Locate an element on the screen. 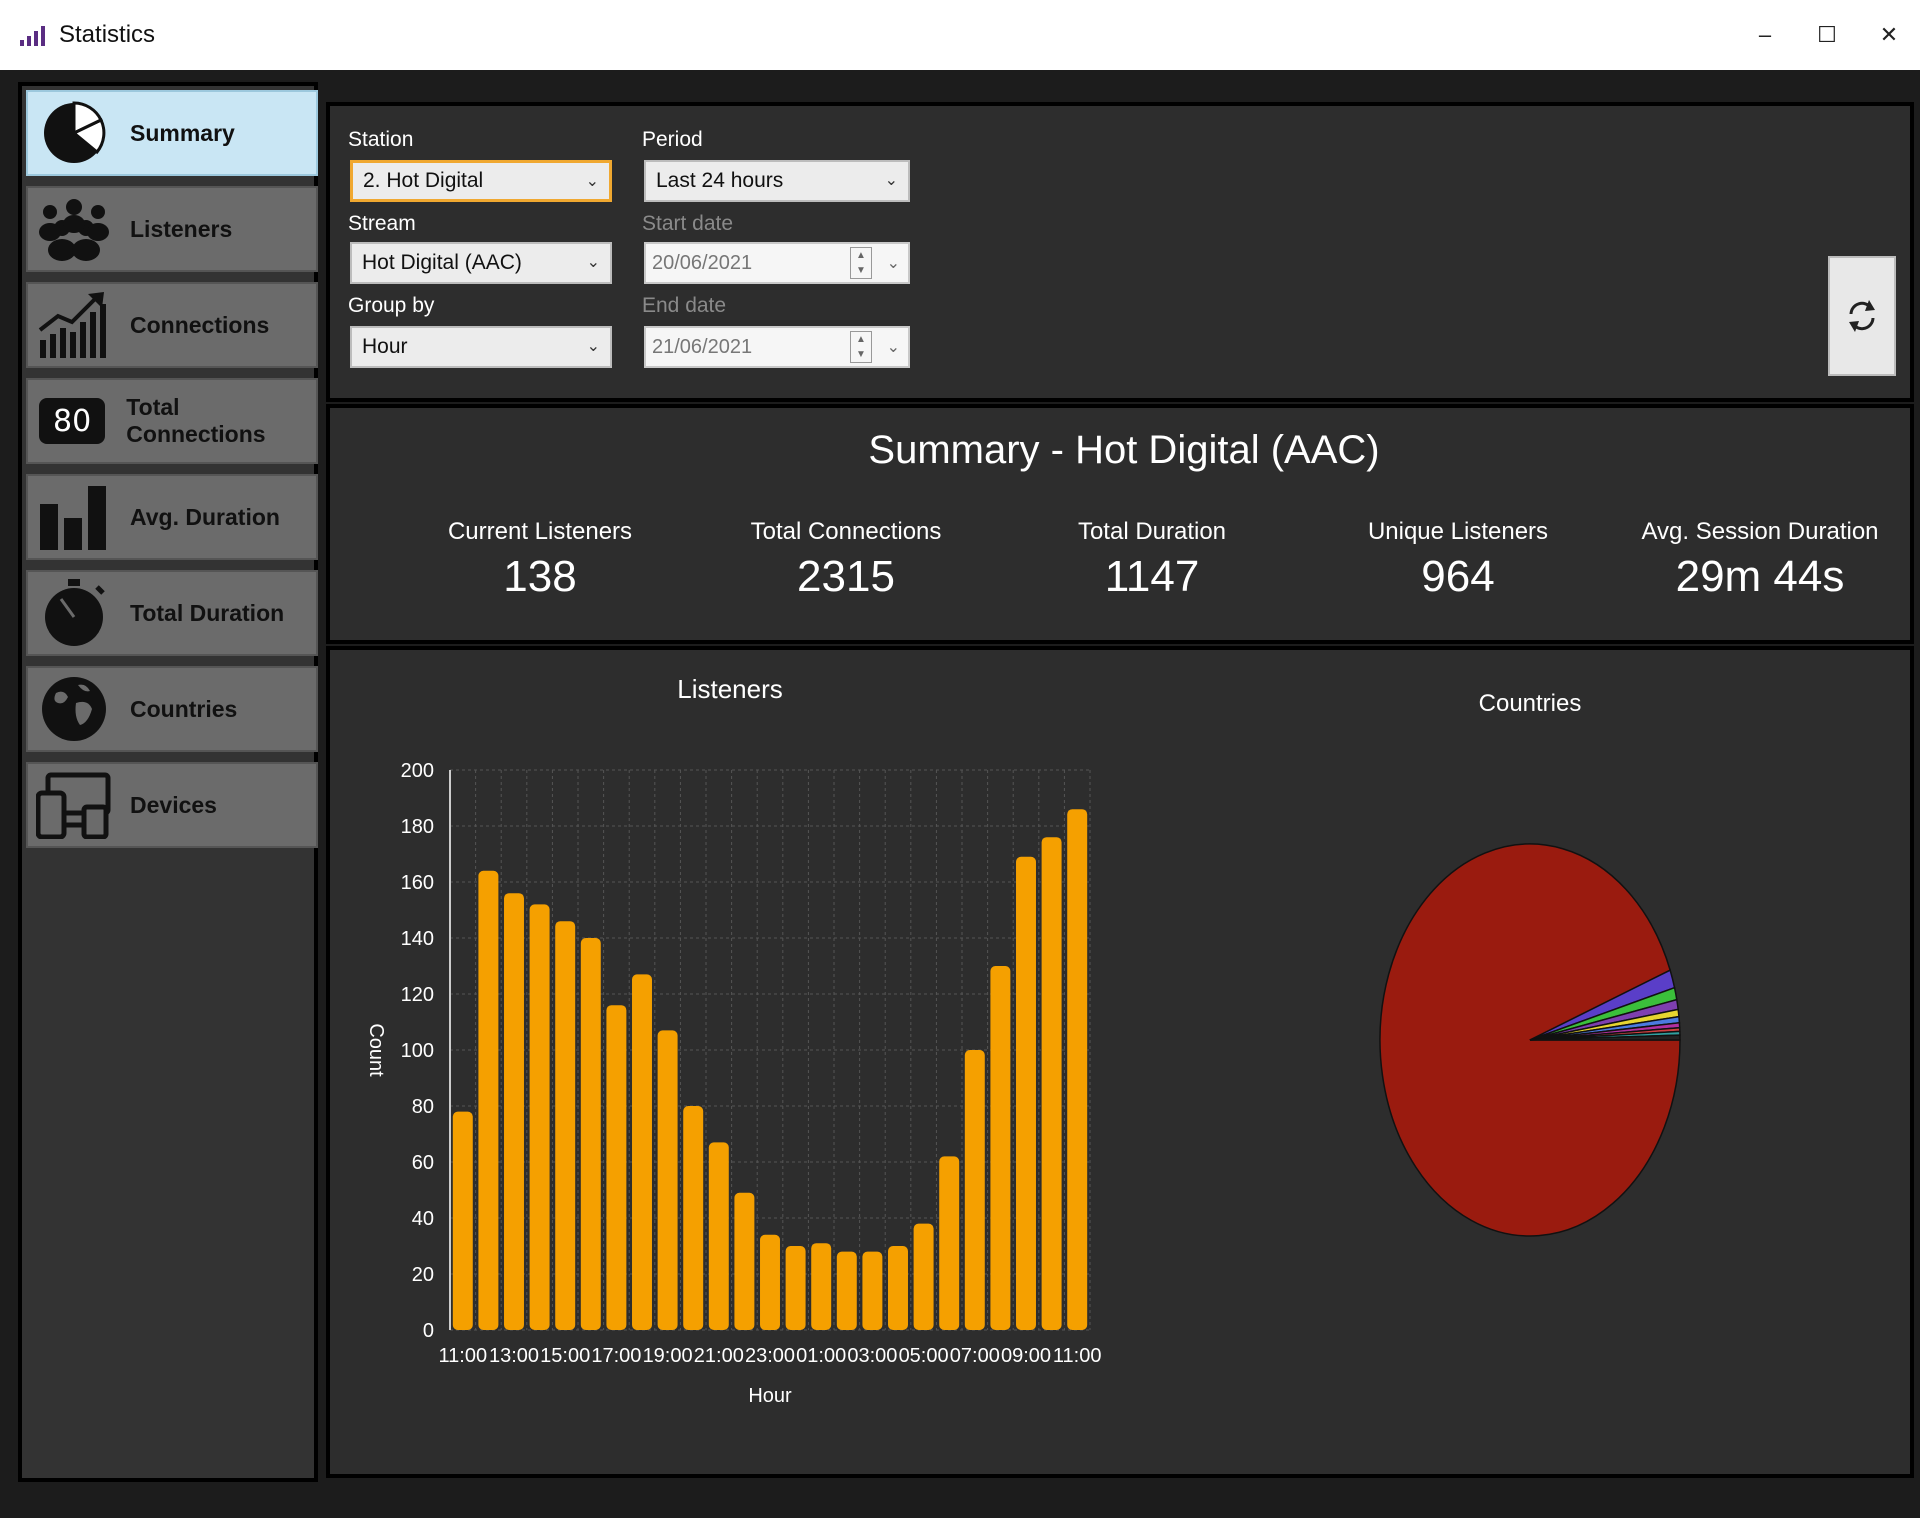 This screenshot has width=1920, height=1518. spin-up-icon: ▲ is located at coordinates (861, 255).